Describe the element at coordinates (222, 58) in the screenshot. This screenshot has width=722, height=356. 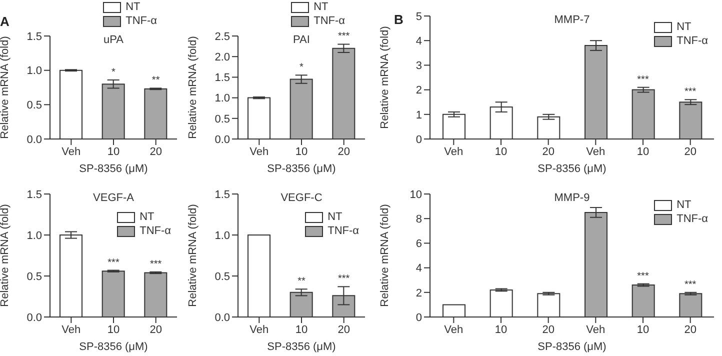
I see `y-tick-label: 2.0` at that location.